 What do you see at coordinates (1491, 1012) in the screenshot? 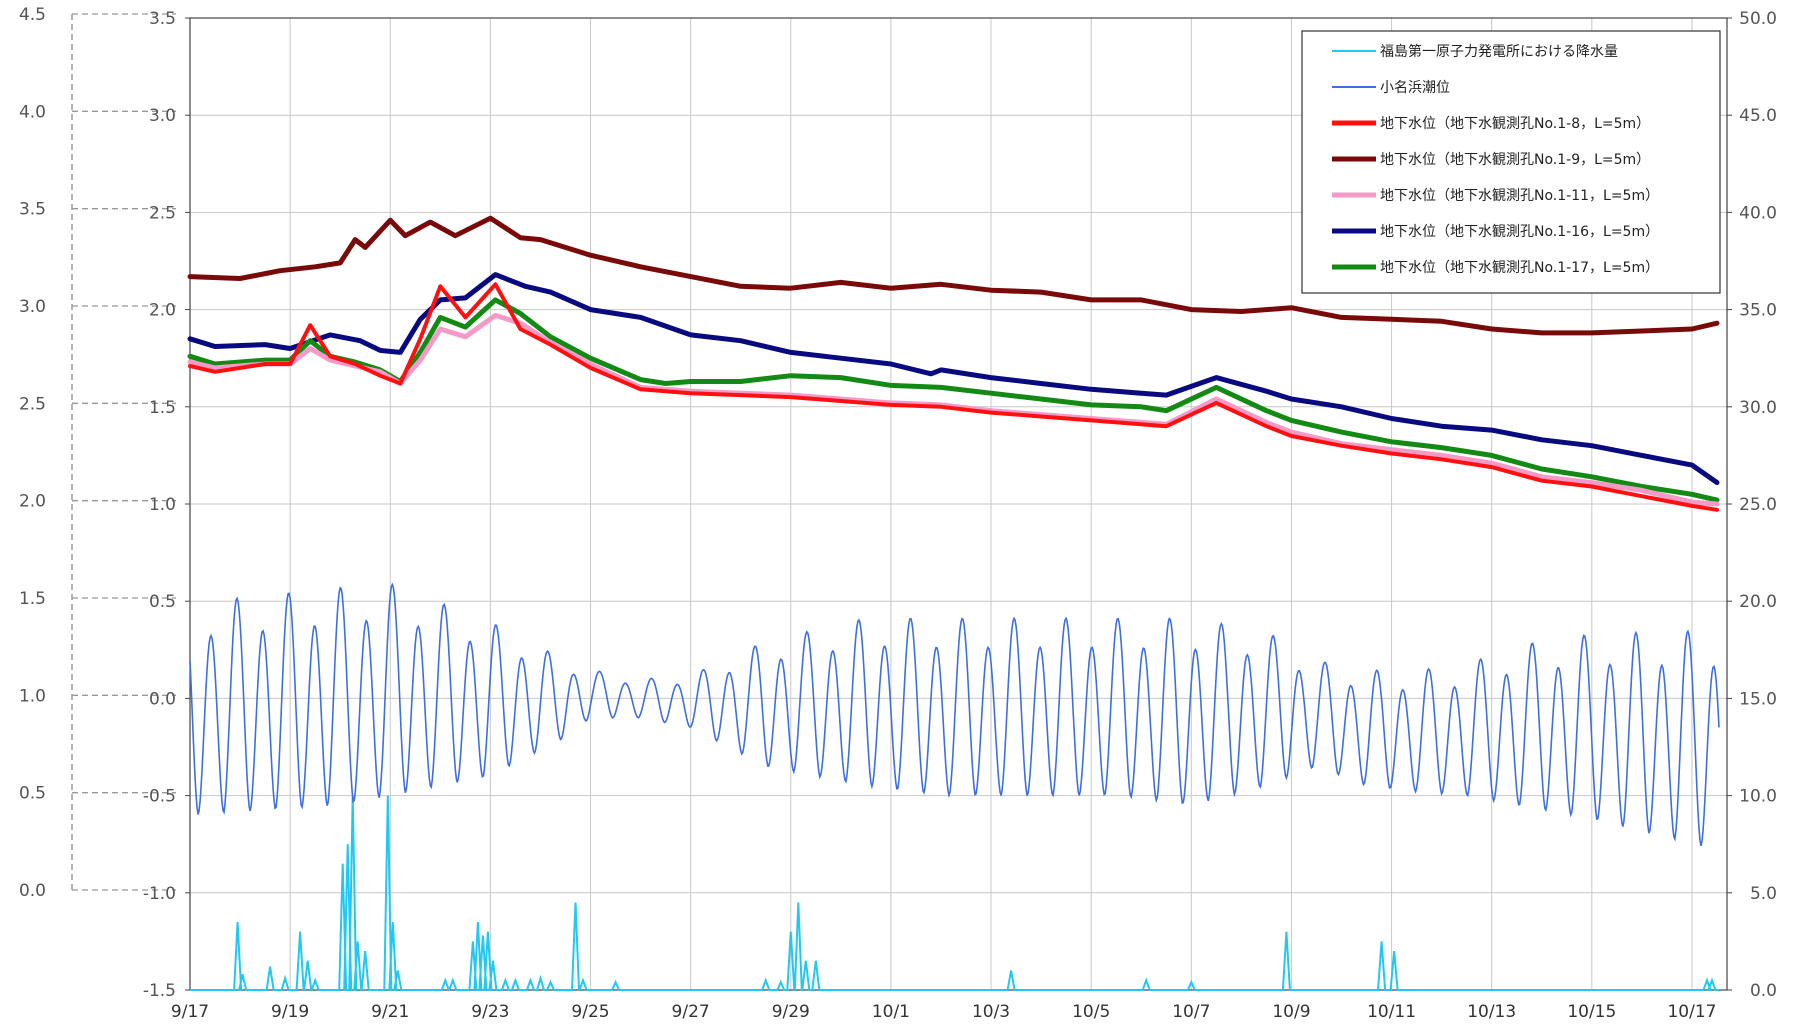
I see `x-tick-label: 10/13` at bounding box center [1491, 1012].